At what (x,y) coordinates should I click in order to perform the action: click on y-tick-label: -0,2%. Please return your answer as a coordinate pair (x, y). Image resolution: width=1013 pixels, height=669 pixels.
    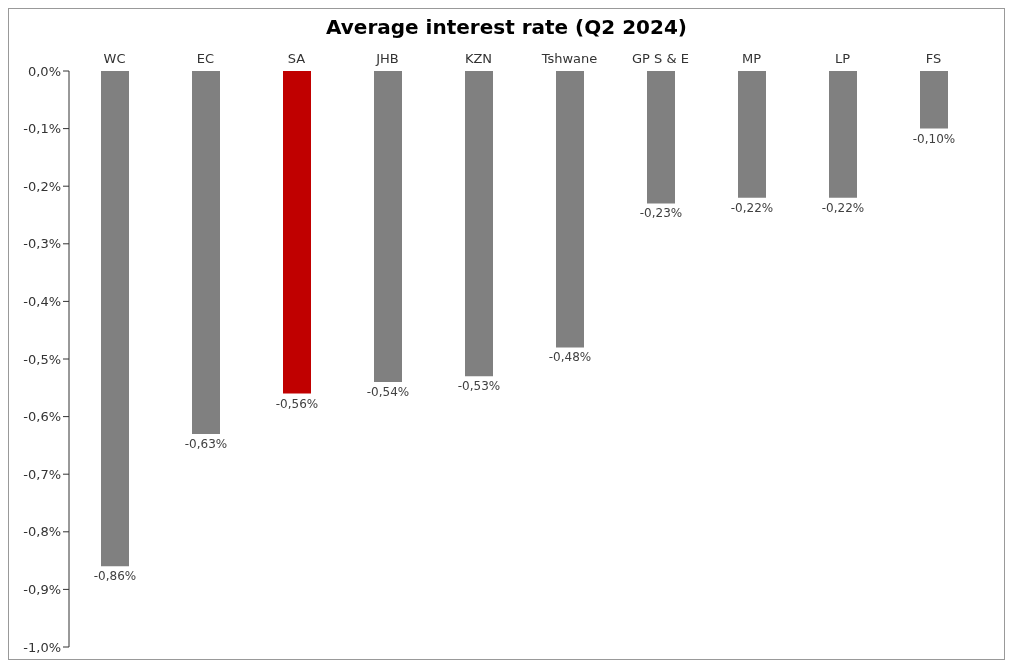
    Looking at the image, I should click on (42, 186).